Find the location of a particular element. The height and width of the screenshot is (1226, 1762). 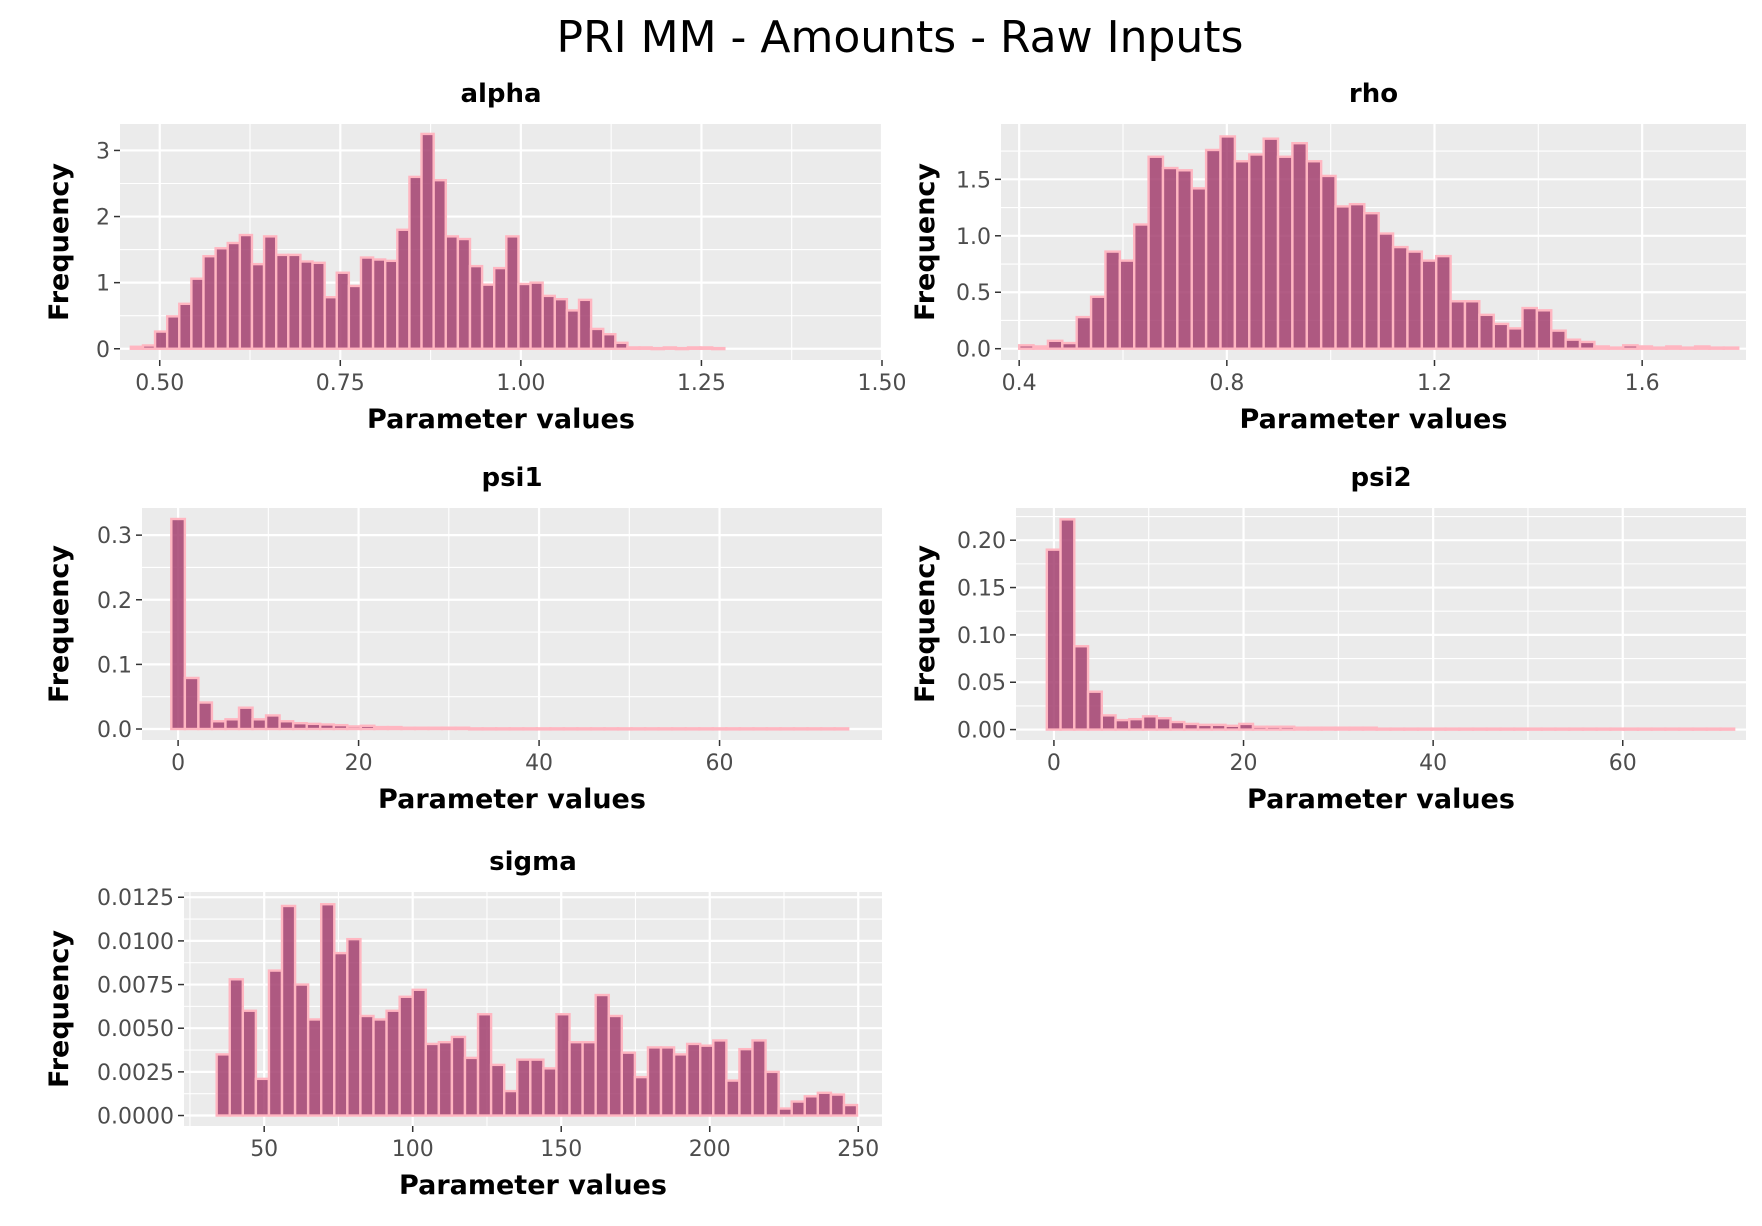

y-tick-label: 0.20 is located at coordinates (981, 541).